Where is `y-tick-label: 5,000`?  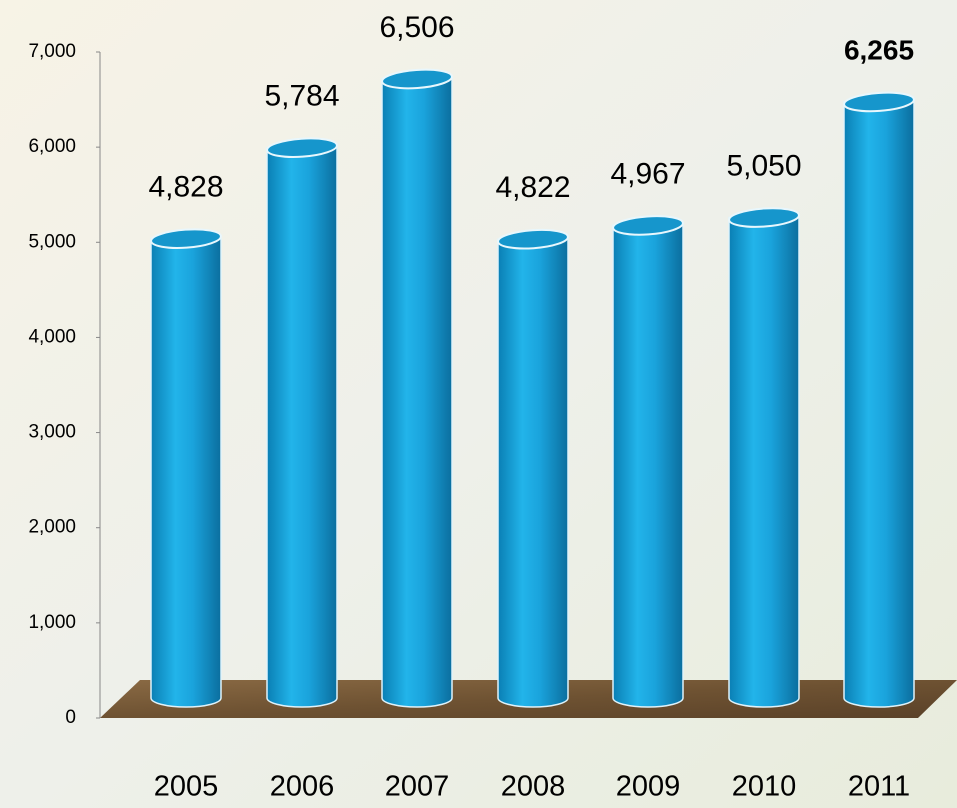 y-tick-label: 5,000 is located at coordinates (52, 241).